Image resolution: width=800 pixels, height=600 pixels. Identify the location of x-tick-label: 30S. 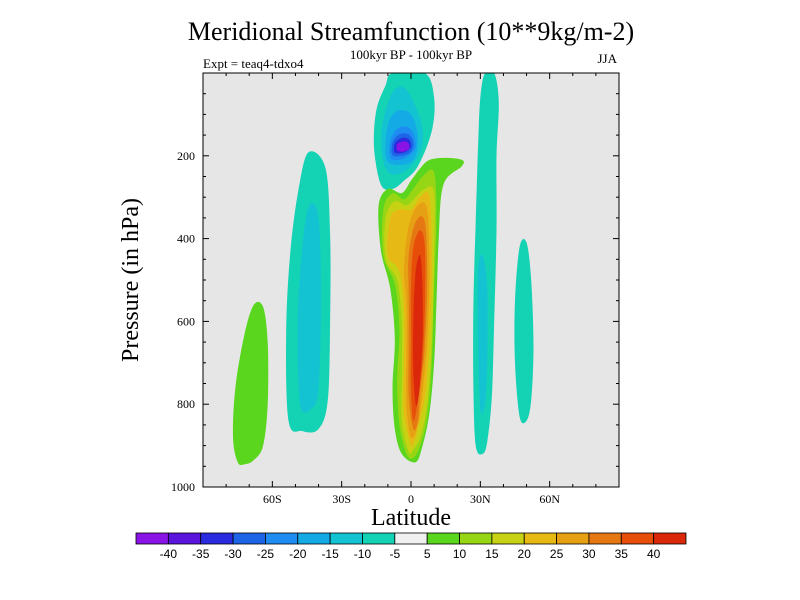
(341, 499).